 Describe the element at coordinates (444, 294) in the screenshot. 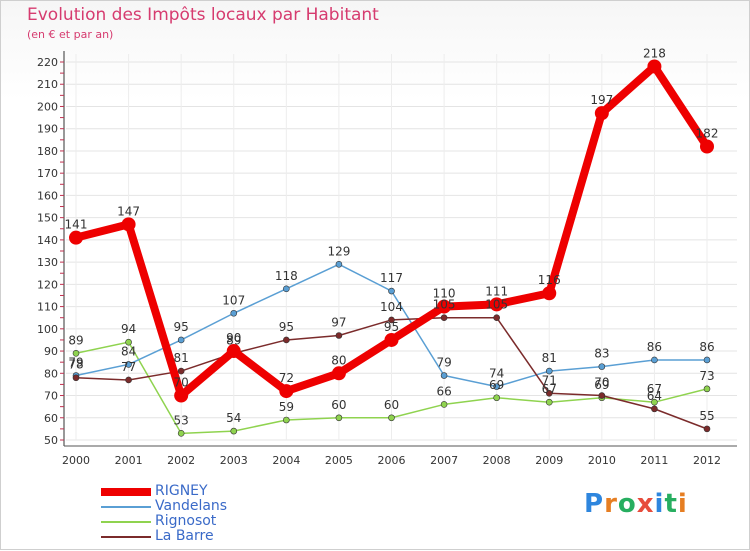

I see `data-label: 110` at that location.